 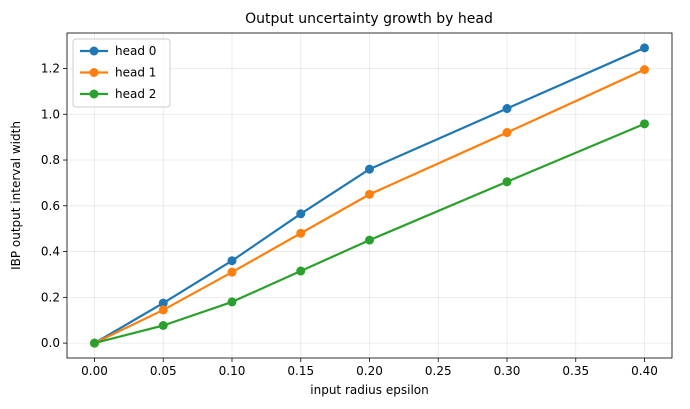 I want to click on y-tick-label: 0.8, so click(x=50, y=160).